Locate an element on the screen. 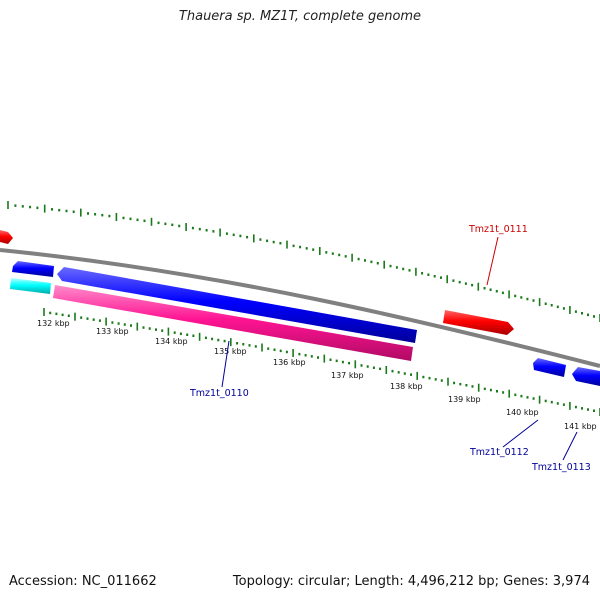  kbp-tick-label: 138 kbp is located at coordinates (406, 386).